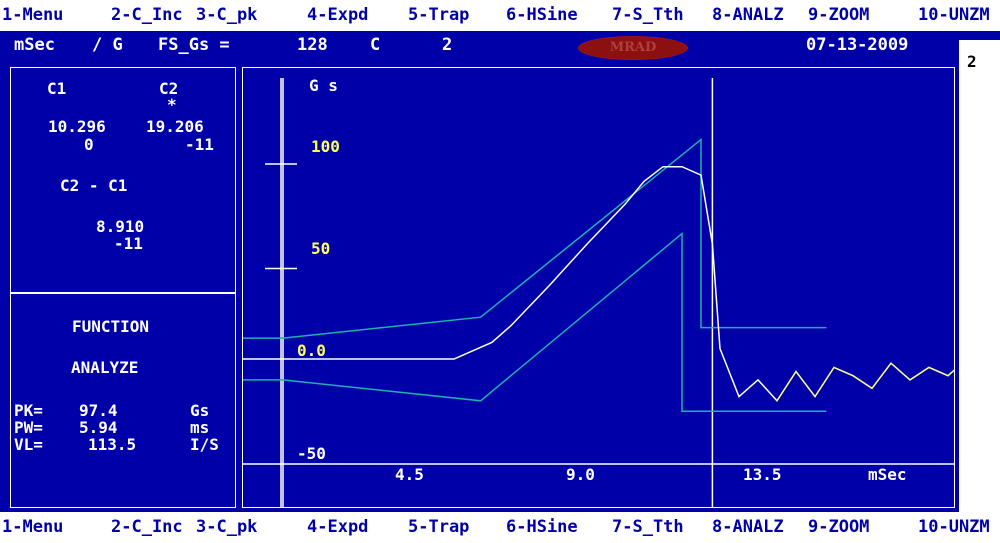 This screenshot has height=543, width=1000. What do you see at coordinates (94, 185) in the screenshot?
I see `cursor-difference-label: C2 - C1` at bounding box center [94, 185].